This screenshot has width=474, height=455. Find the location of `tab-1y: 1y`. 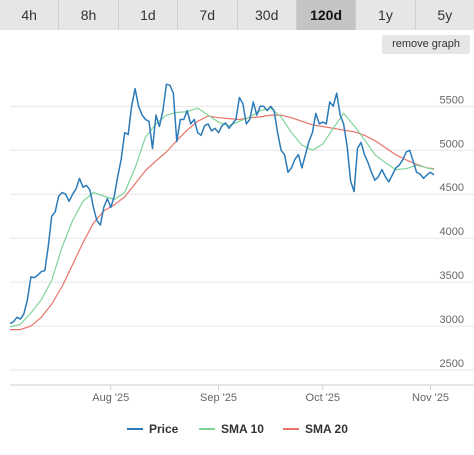

tab-1y: 1y is located at coordinates (386, 15).